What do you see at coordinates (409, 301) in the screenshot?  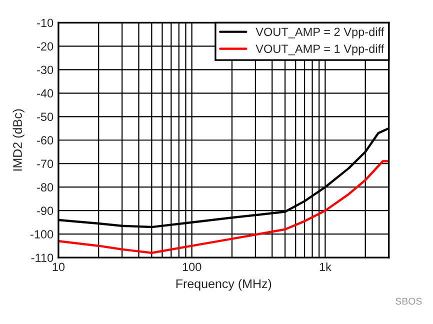 I see `text: SBOS` at bounding box center [409, 301].